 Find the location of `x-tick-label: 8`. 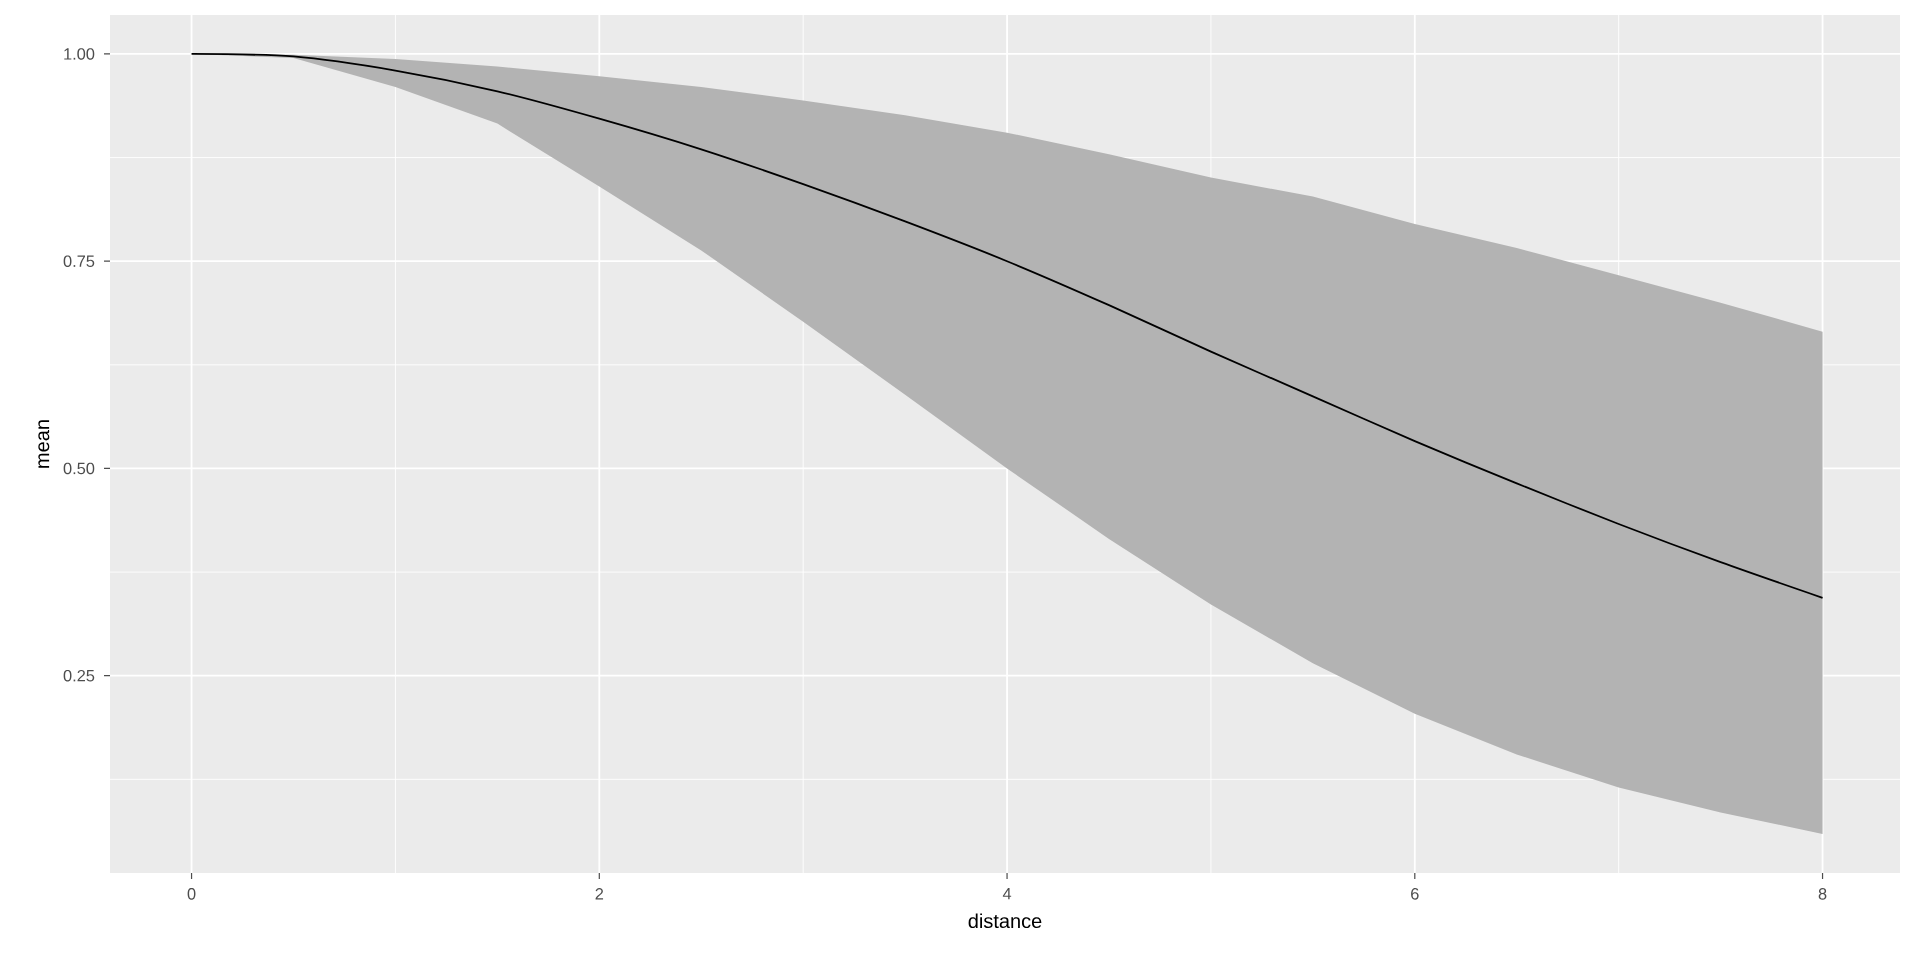

x-tick-label: 8 is located at coordinates (1822, 894).